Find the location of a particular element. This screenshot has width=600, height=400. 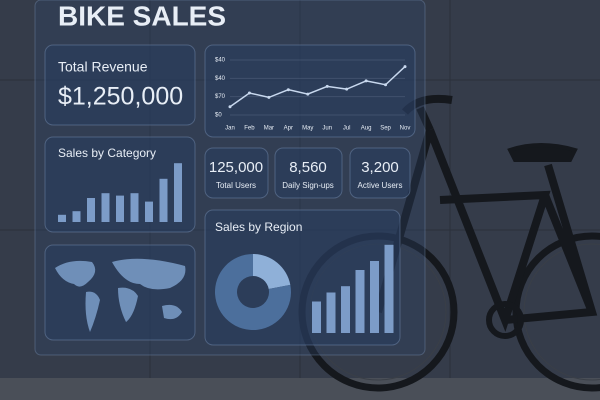

region-title: Sales by Region is located at coordinates (258, 227).